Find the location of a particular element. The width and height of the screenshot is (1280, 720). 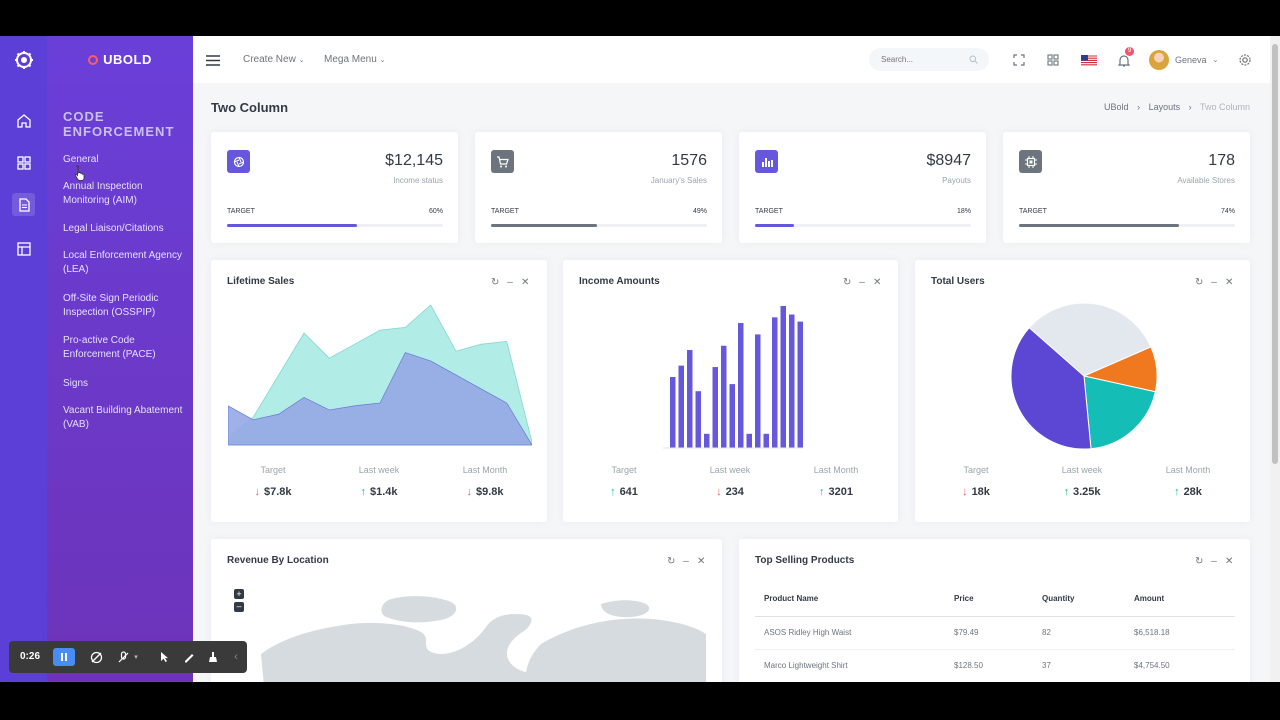

brand-name: UBOLD is located at coordinates (127, 59).